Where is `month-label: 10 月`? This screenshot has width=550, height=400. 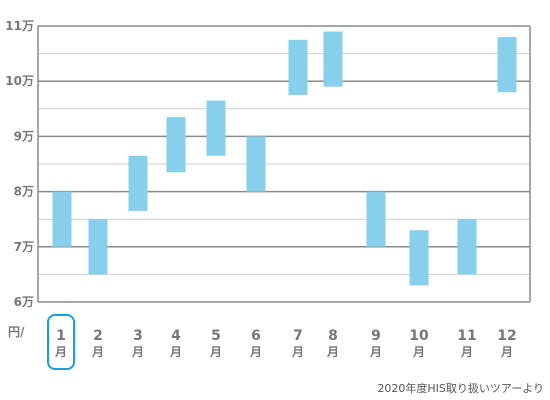 month-label: 10 月 is located at coordinates (419, 344).